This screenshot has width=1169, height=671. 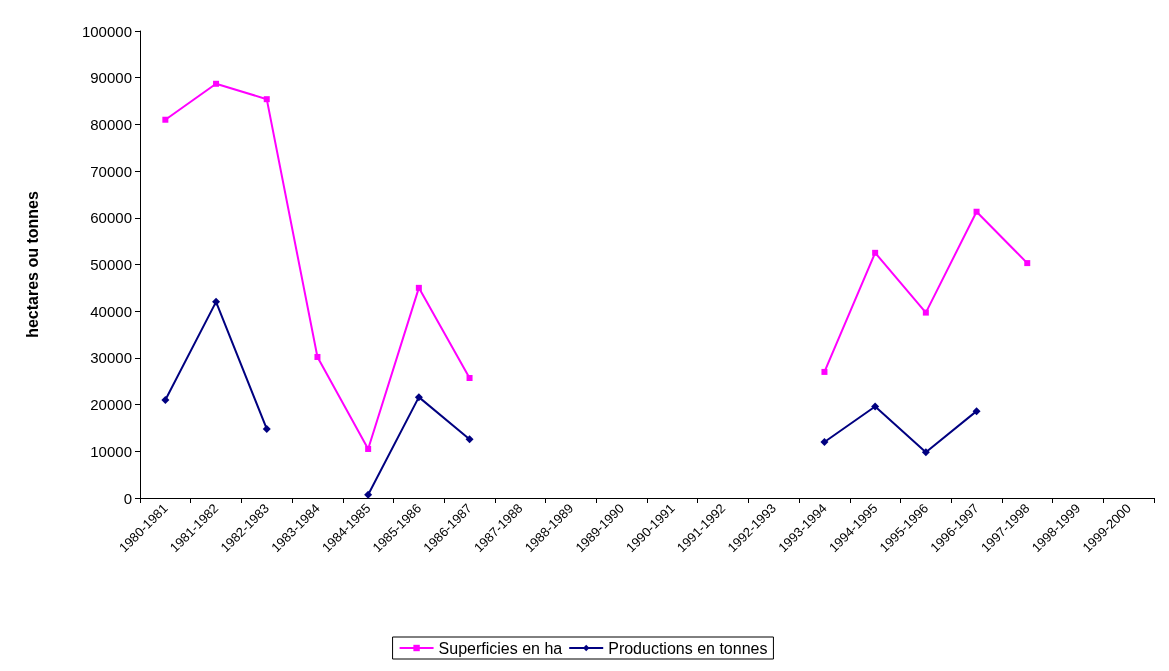 I want to click on y-tick-label: 10000, so click(x=111, y=451).